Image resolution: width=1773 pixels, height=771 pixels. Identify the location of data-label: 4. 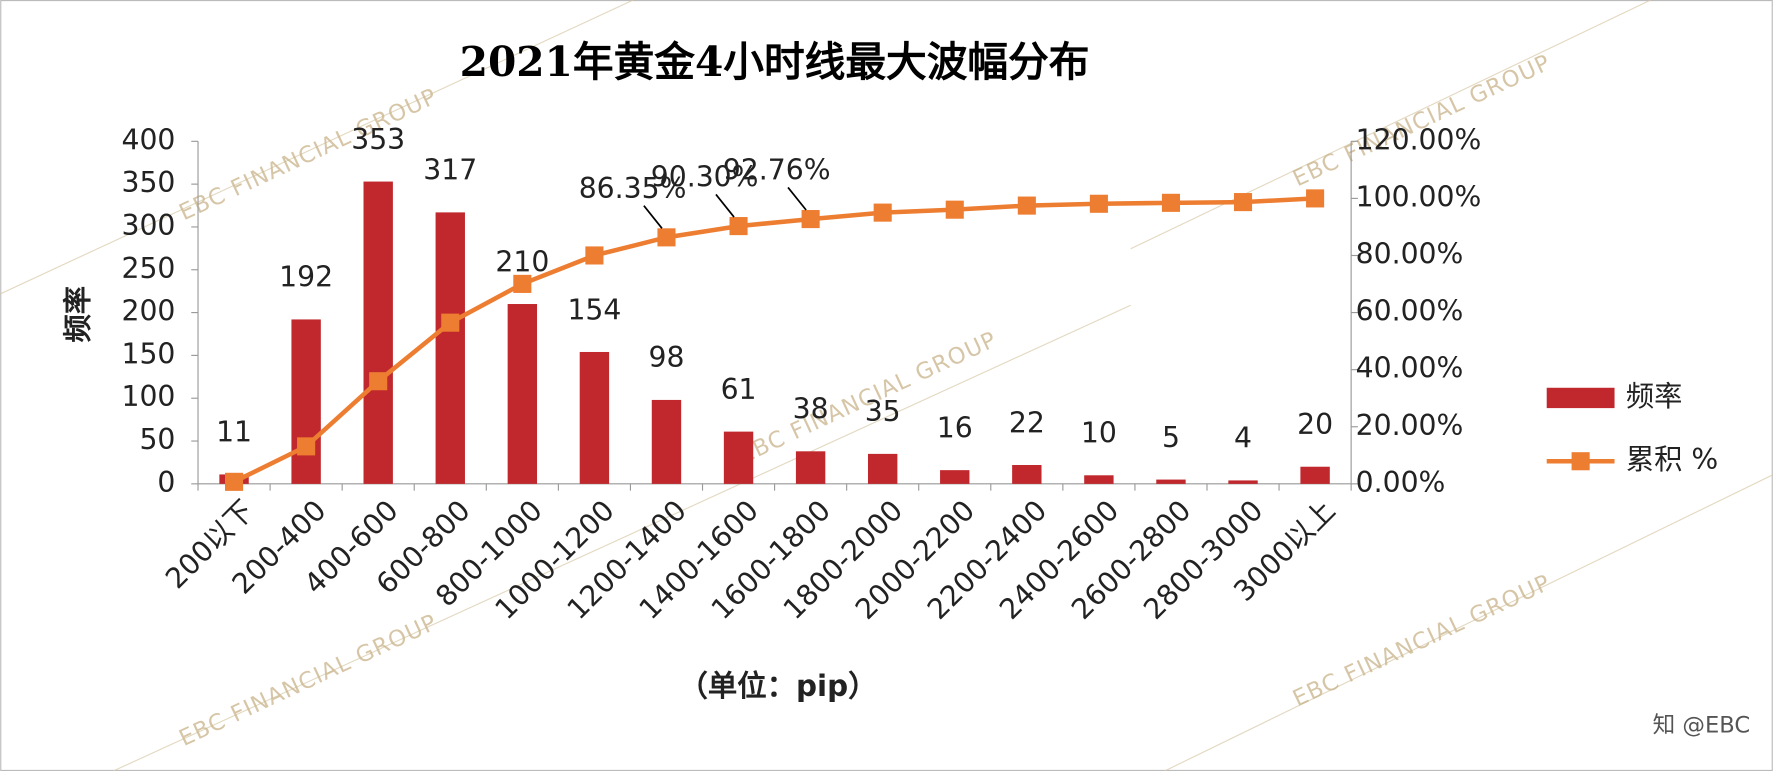
(1243, 438).